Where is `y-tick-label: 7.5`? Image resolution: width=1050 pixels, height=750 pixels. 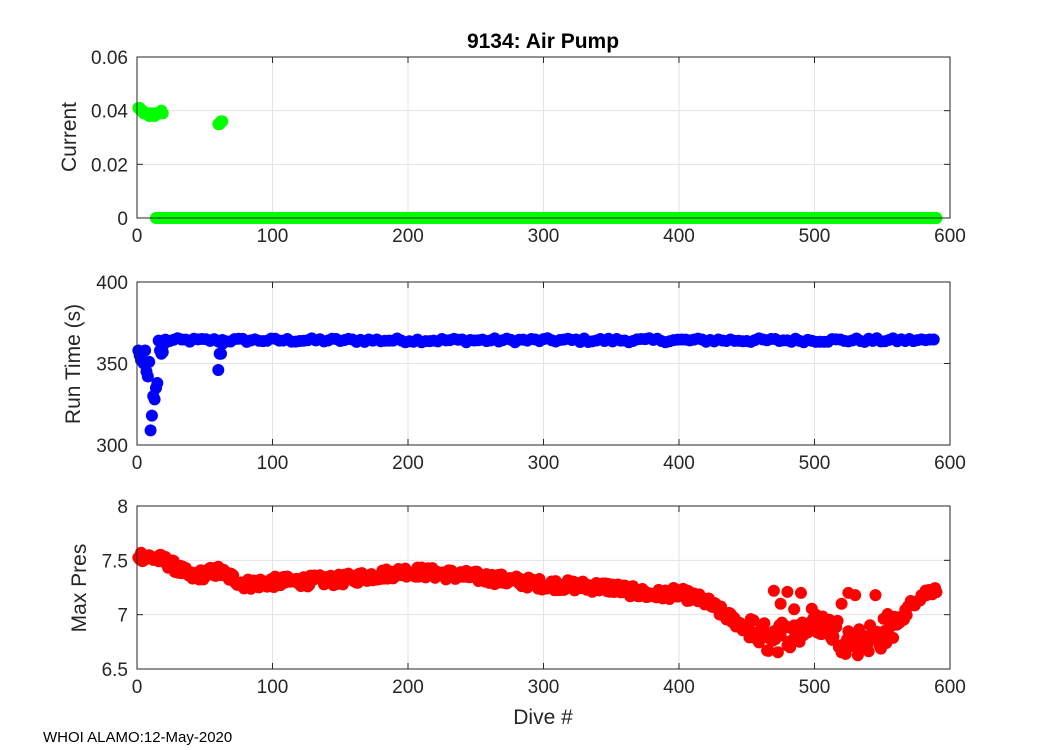
y-tick-label: 7.5 is located at coordinates (115, 561).